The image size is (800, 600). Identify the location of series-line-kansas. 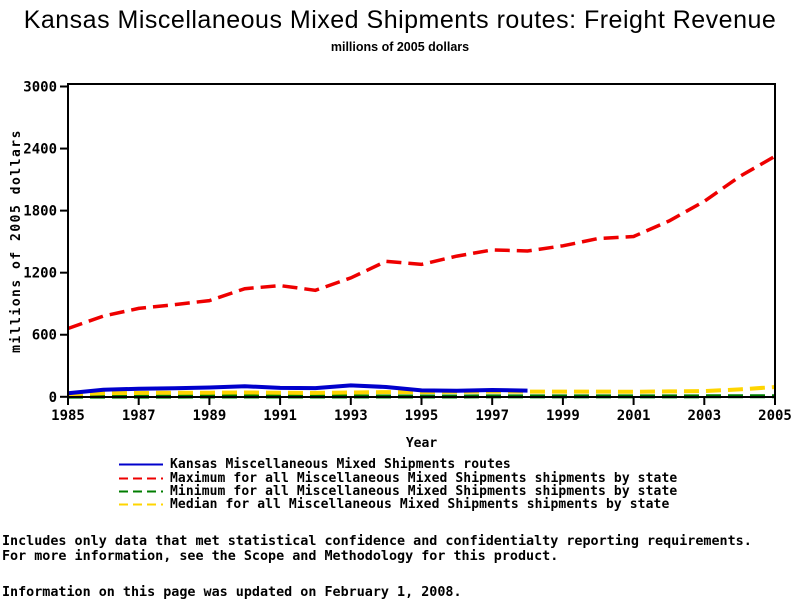
(297, 389).